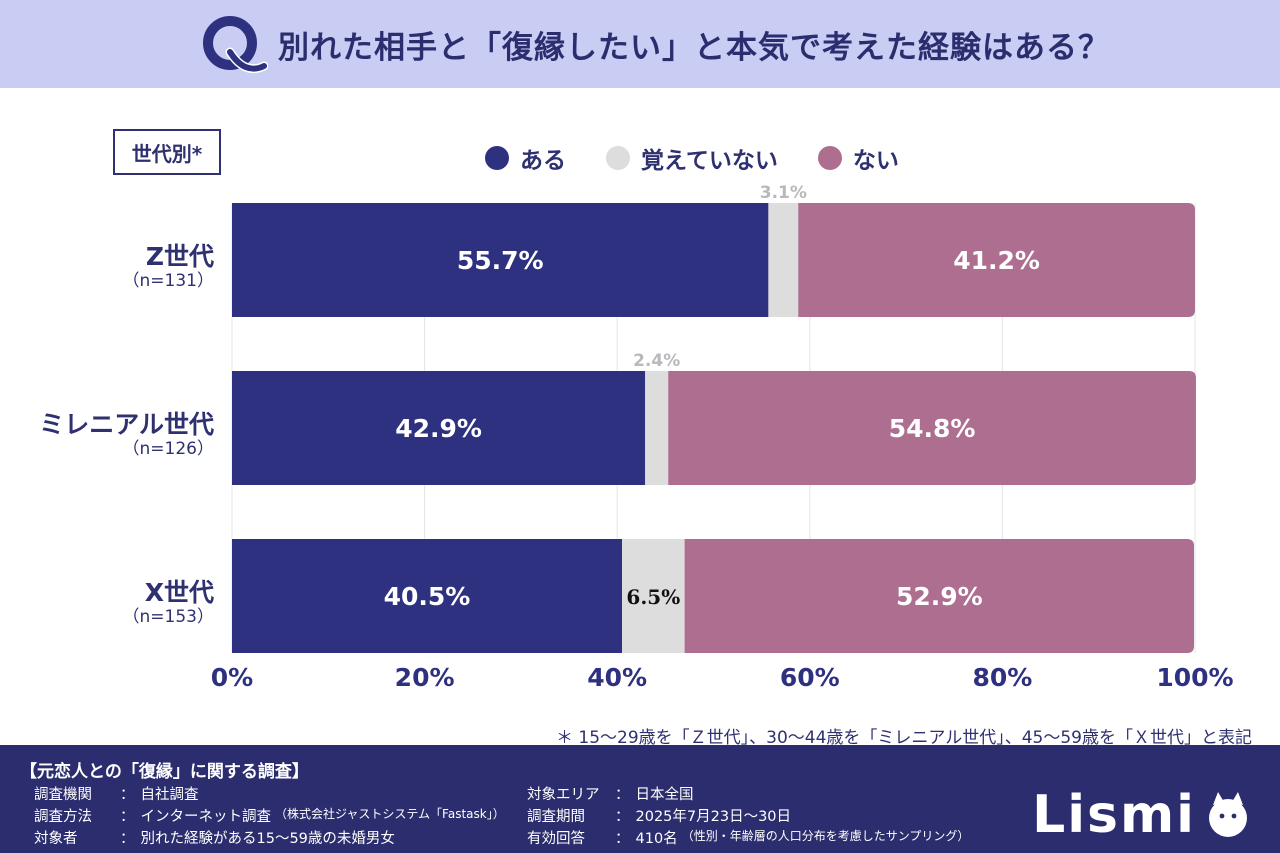 Image resolution: width=1280 pixels, height=853 pixels. Describe the element at coordinates (1194, 677) in the screenshot. I see `x-tick-label: 100%` at that location.